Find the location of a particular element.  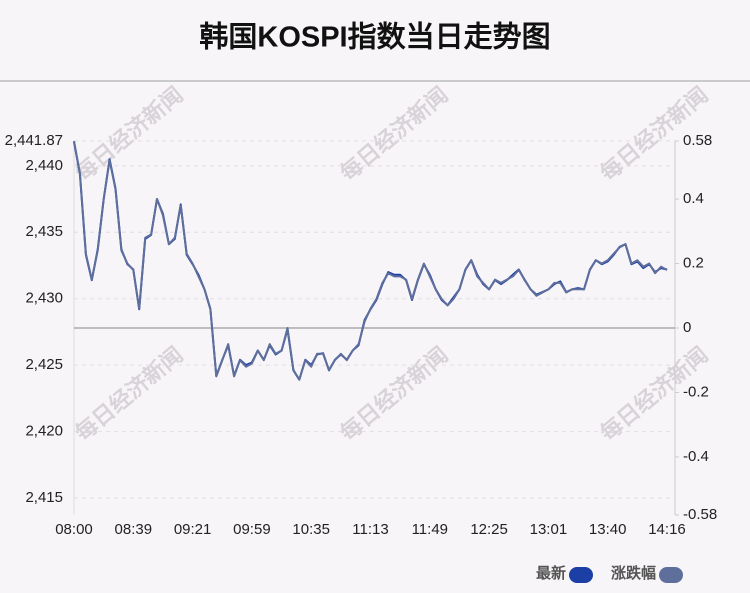

x-tick-label: 09:59 is located at coordinates (252, 529).